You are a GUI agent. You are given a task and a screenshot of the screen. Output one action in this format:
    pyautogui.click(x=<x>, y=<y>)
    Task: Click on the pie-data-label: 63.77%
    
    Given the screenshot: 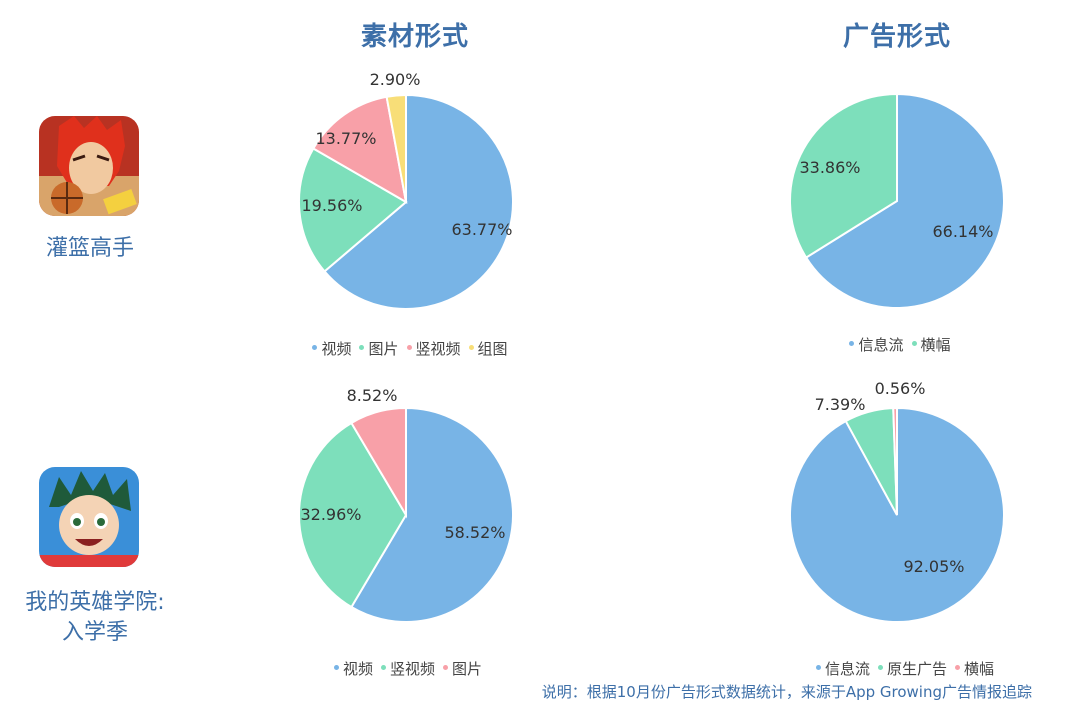 What is the action you would take?
    pyautogui.click(x=481, y=229)
    